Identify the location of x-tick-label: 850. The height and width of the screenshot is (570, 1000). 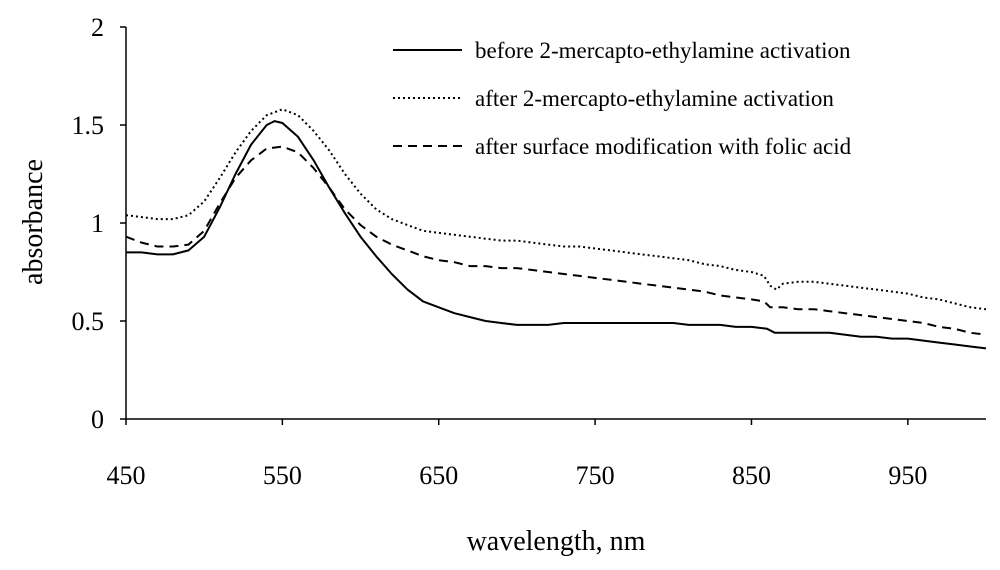
(751, 475).